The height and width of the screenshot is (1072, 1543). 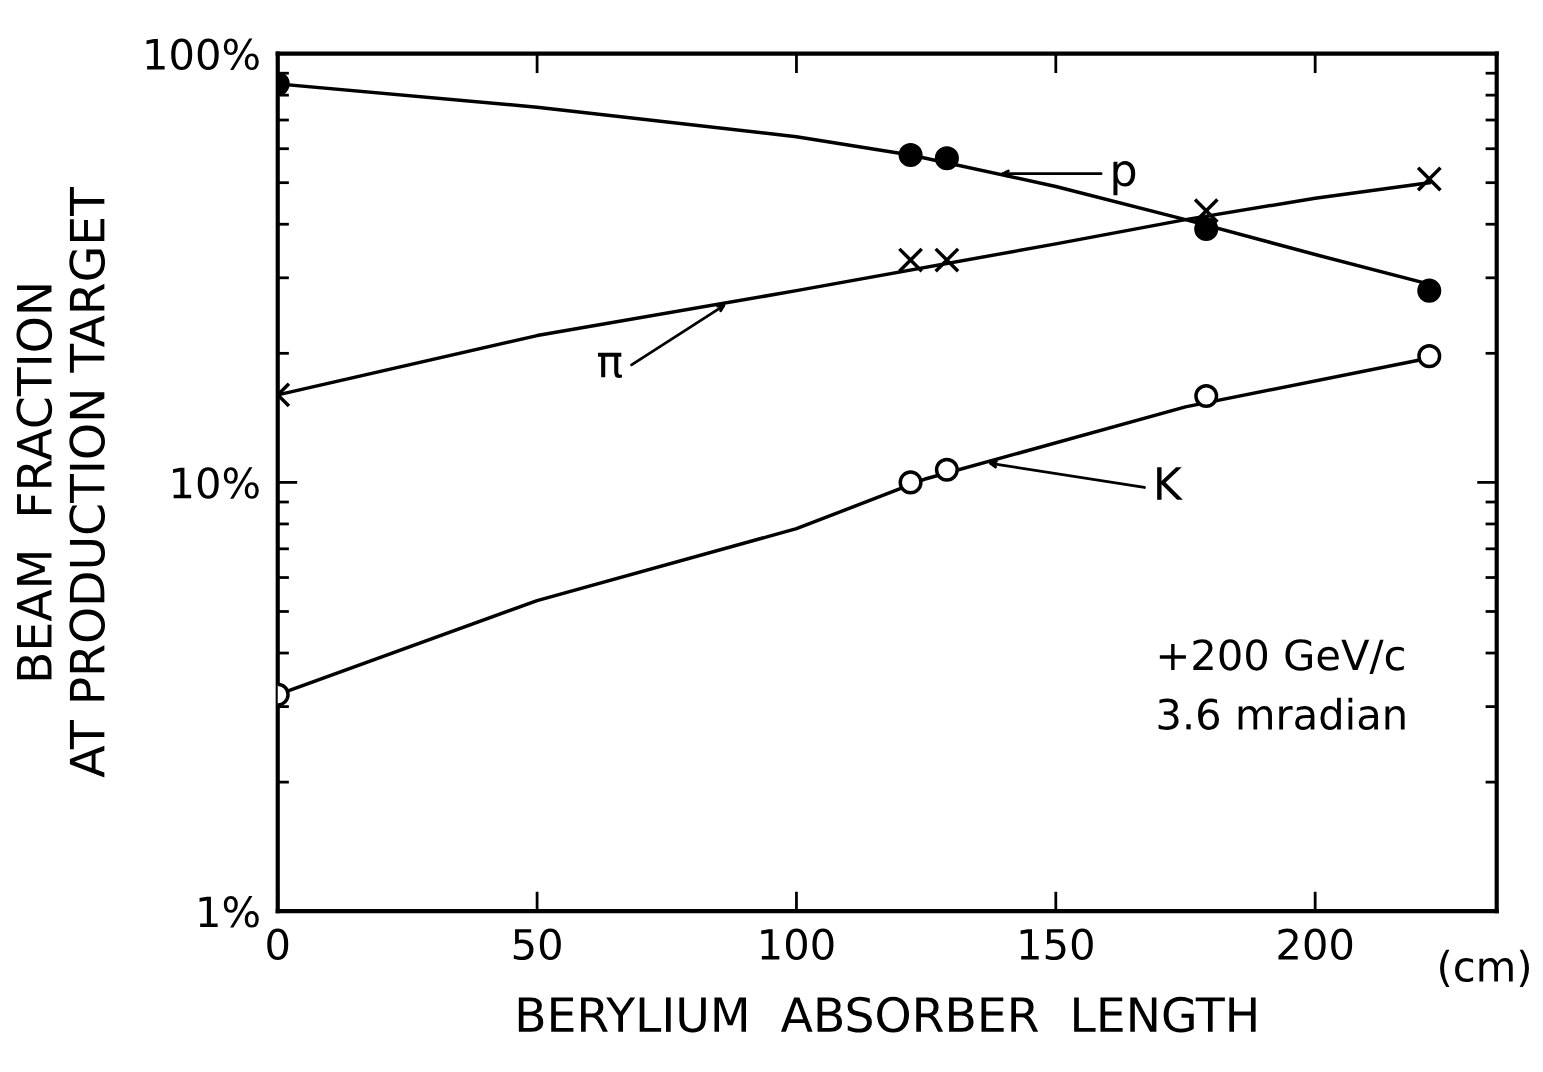 What do you see at coordinates (229, 912) in the screenshot?
I see `y-tick-label: 1%` at bounding box center [229, 912].